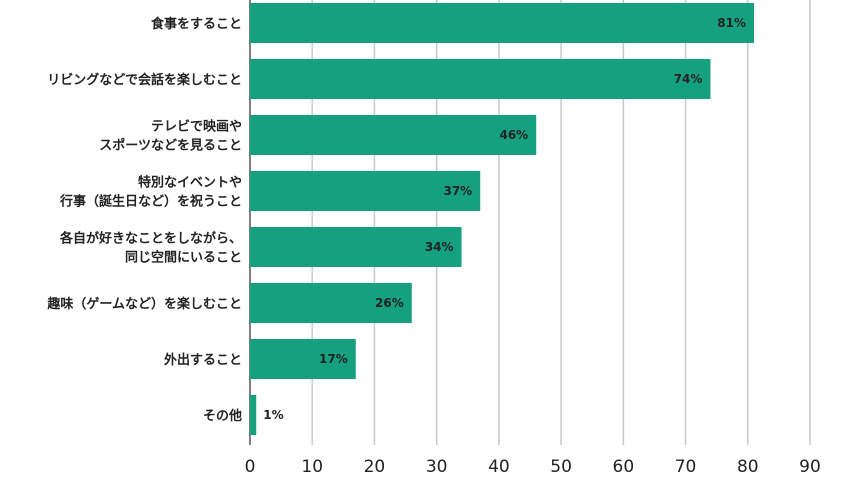 This screenshot has width=850, height=479. Describe the element at coordinates (144, 80) in the screenshot. I see `category-label-1: リビングなどで会話を楽しむこと` at that location.